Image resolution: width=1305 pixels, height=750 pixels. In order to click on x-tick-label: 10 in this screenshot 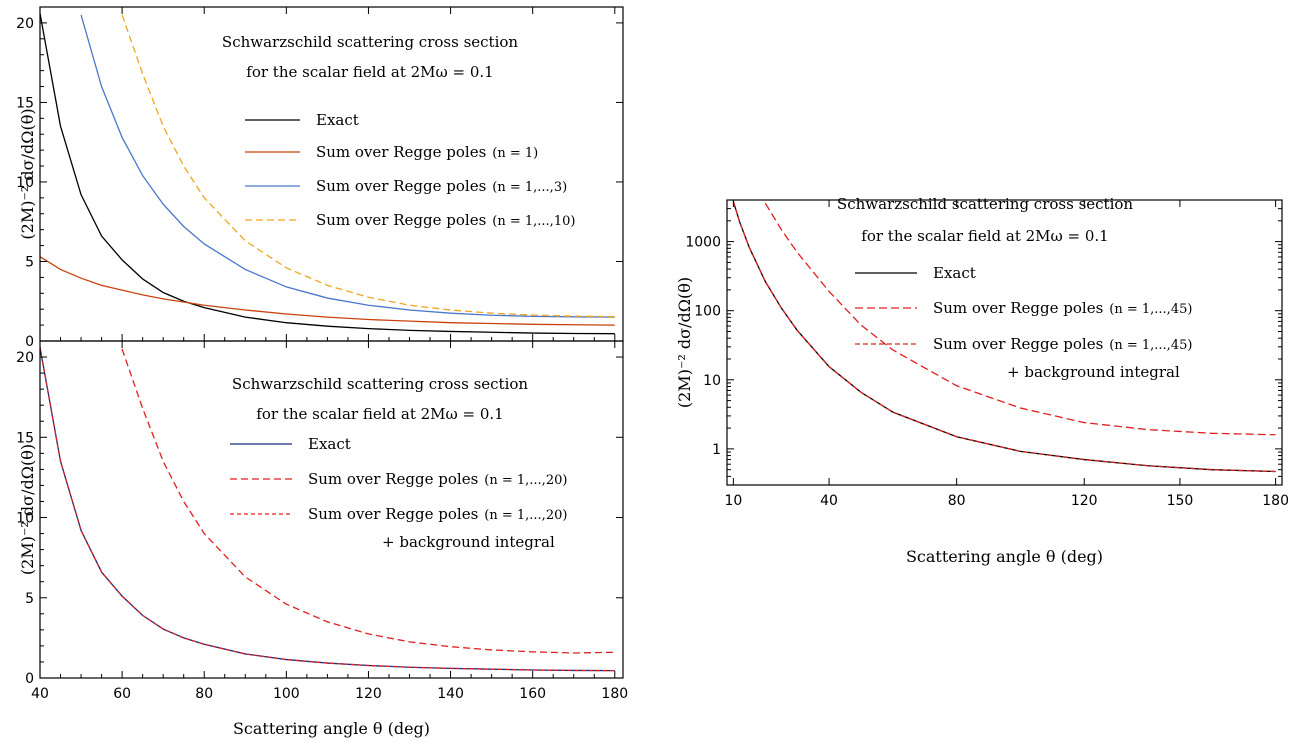, I will do `click(733, 501)`.